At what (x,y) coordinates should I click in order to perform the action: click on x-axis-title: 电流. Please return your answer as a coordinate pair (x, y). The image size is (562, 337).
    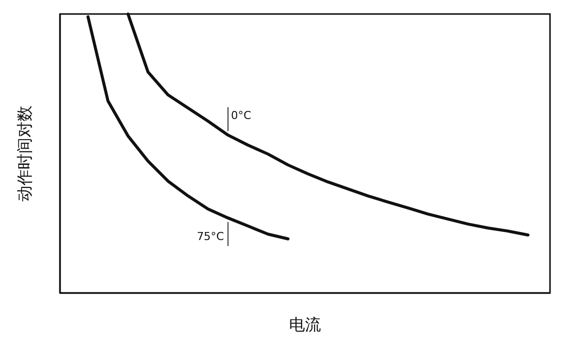
    Looking at the image, I should click on (305, 324).